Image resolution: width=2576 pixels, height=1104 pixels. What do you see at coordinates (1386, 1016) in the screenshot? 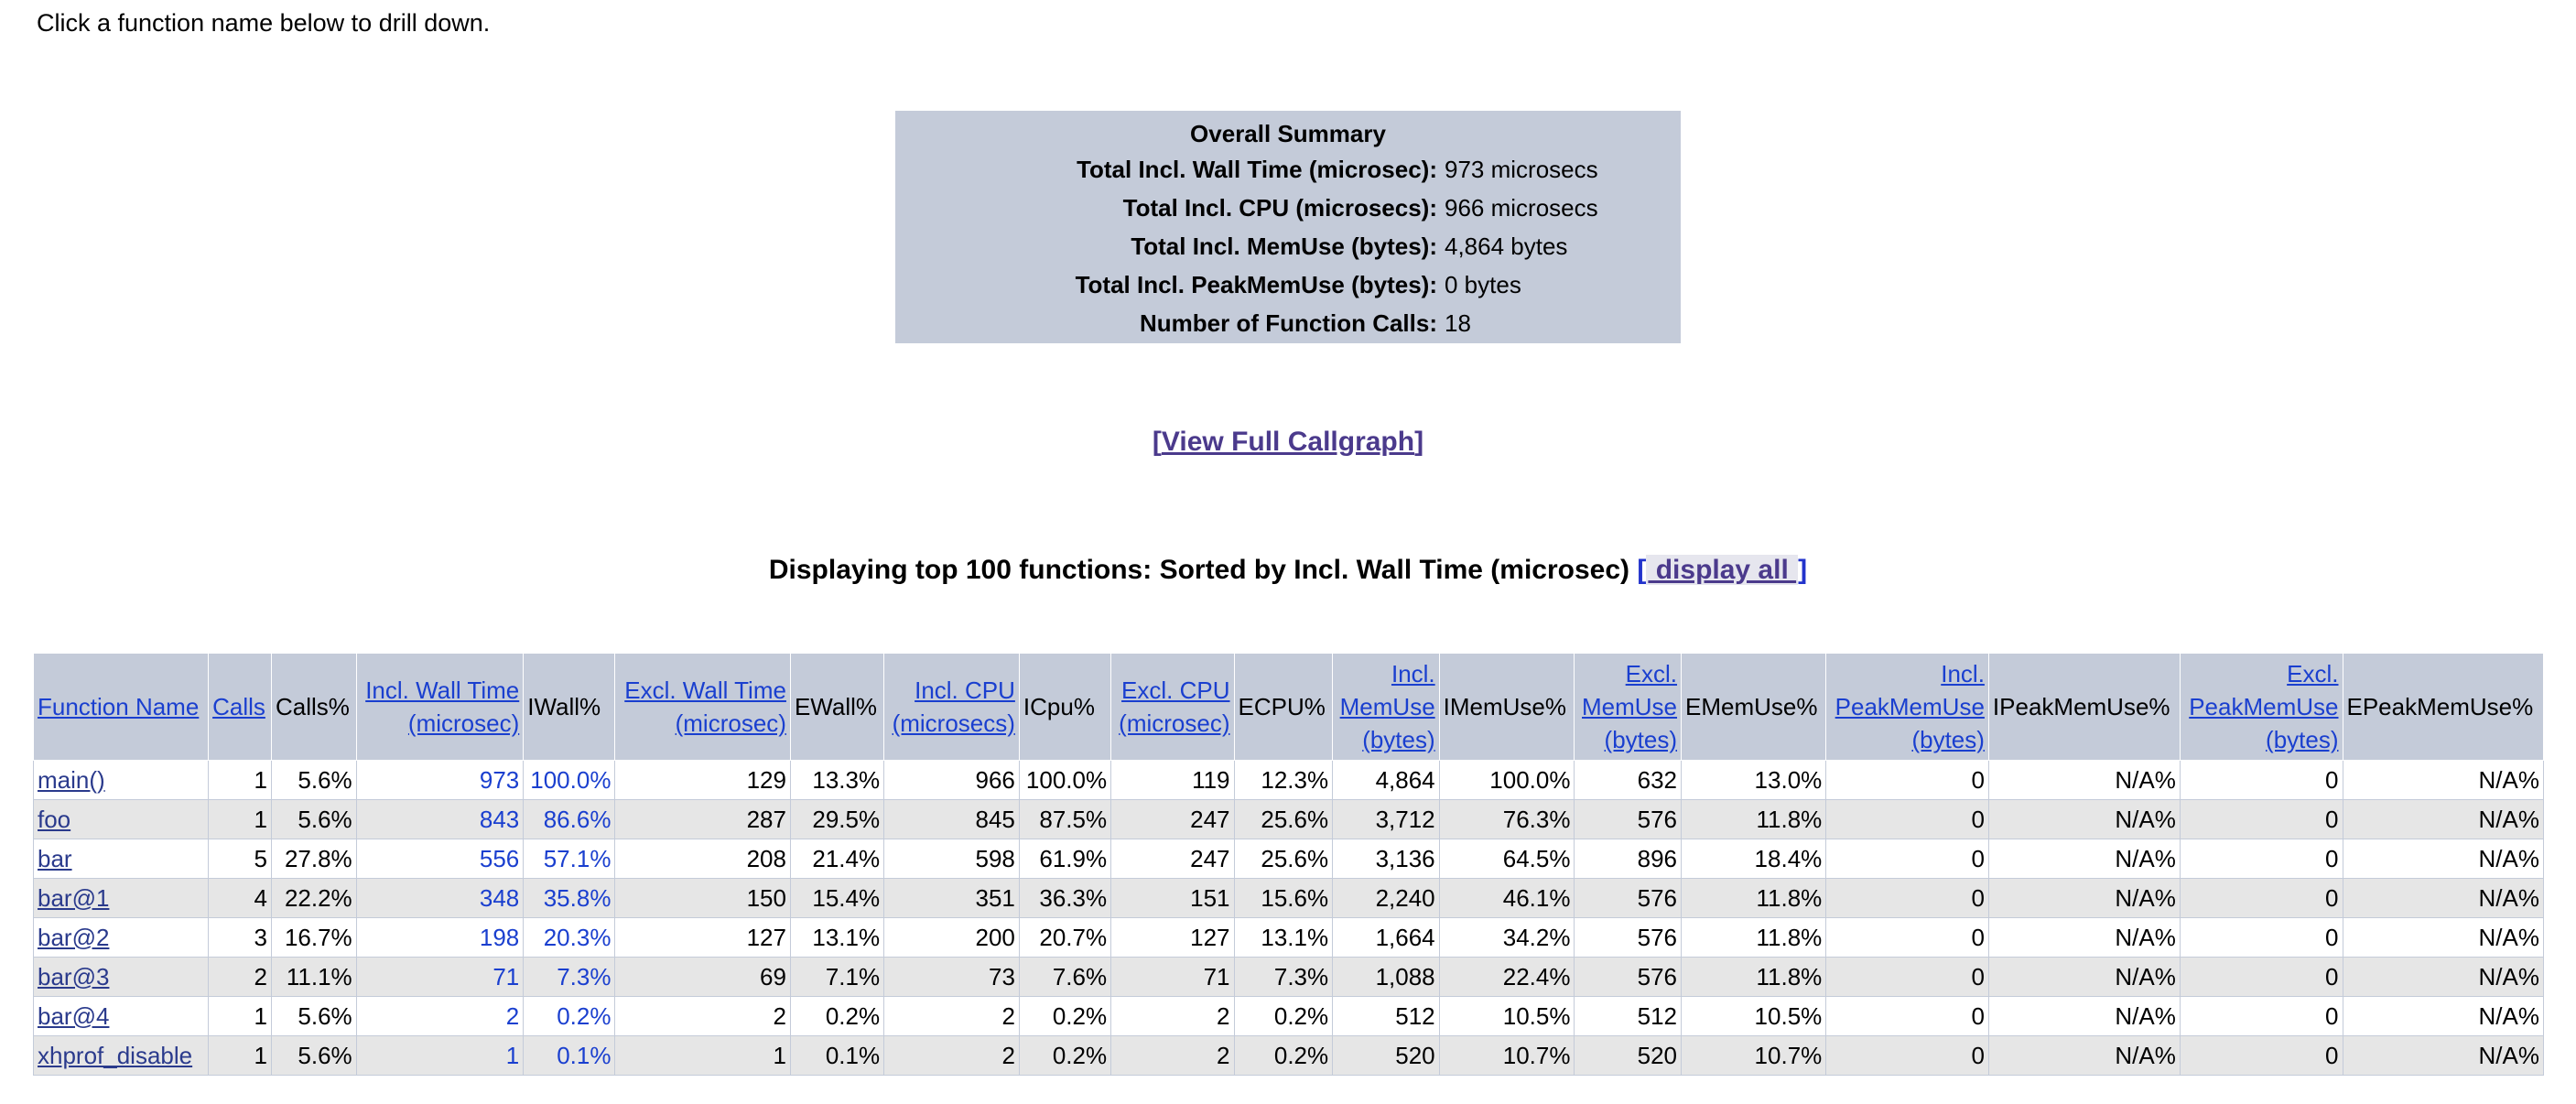
I see `table-cell: 512` at bounding box center [1386, 1016].